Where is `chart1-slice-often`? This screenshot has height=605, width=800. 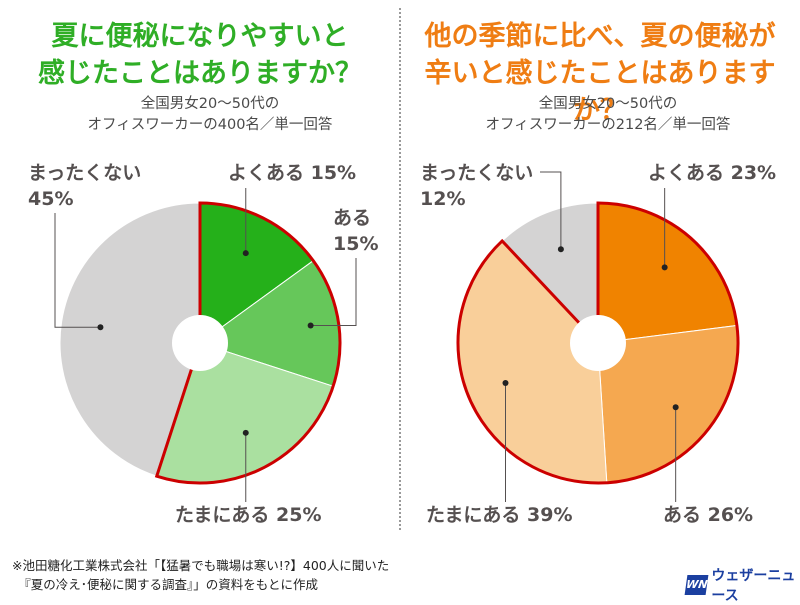
chart1-slice-often is located at coordinates (667, 273).